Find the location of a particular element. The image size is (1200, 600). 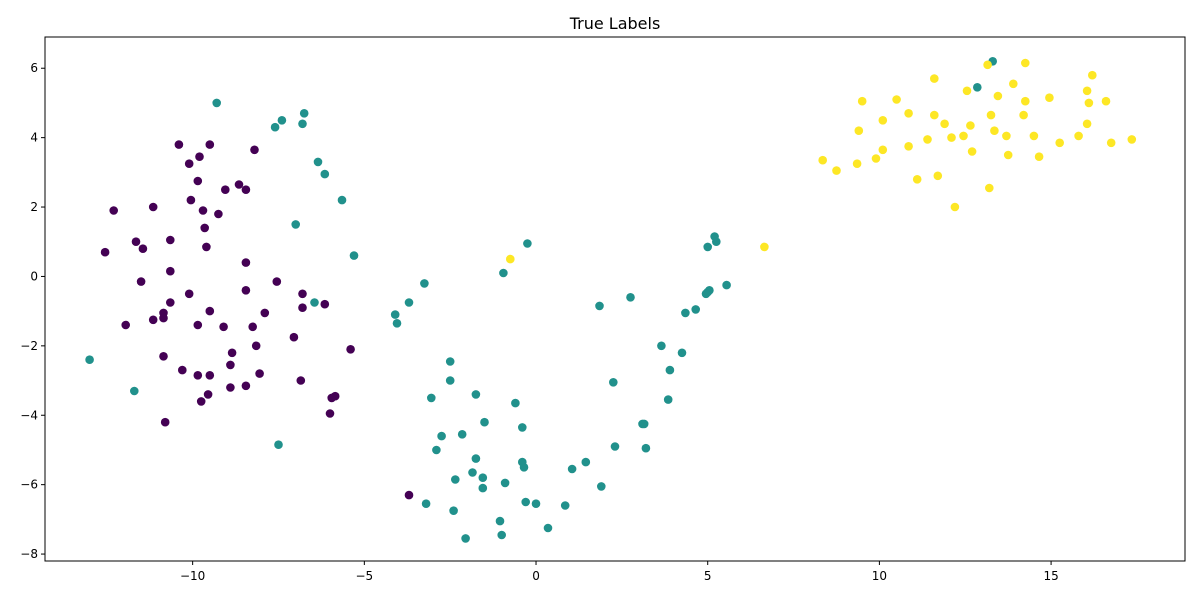

x-tick-label: 10 is located at coordinates (879, 576).